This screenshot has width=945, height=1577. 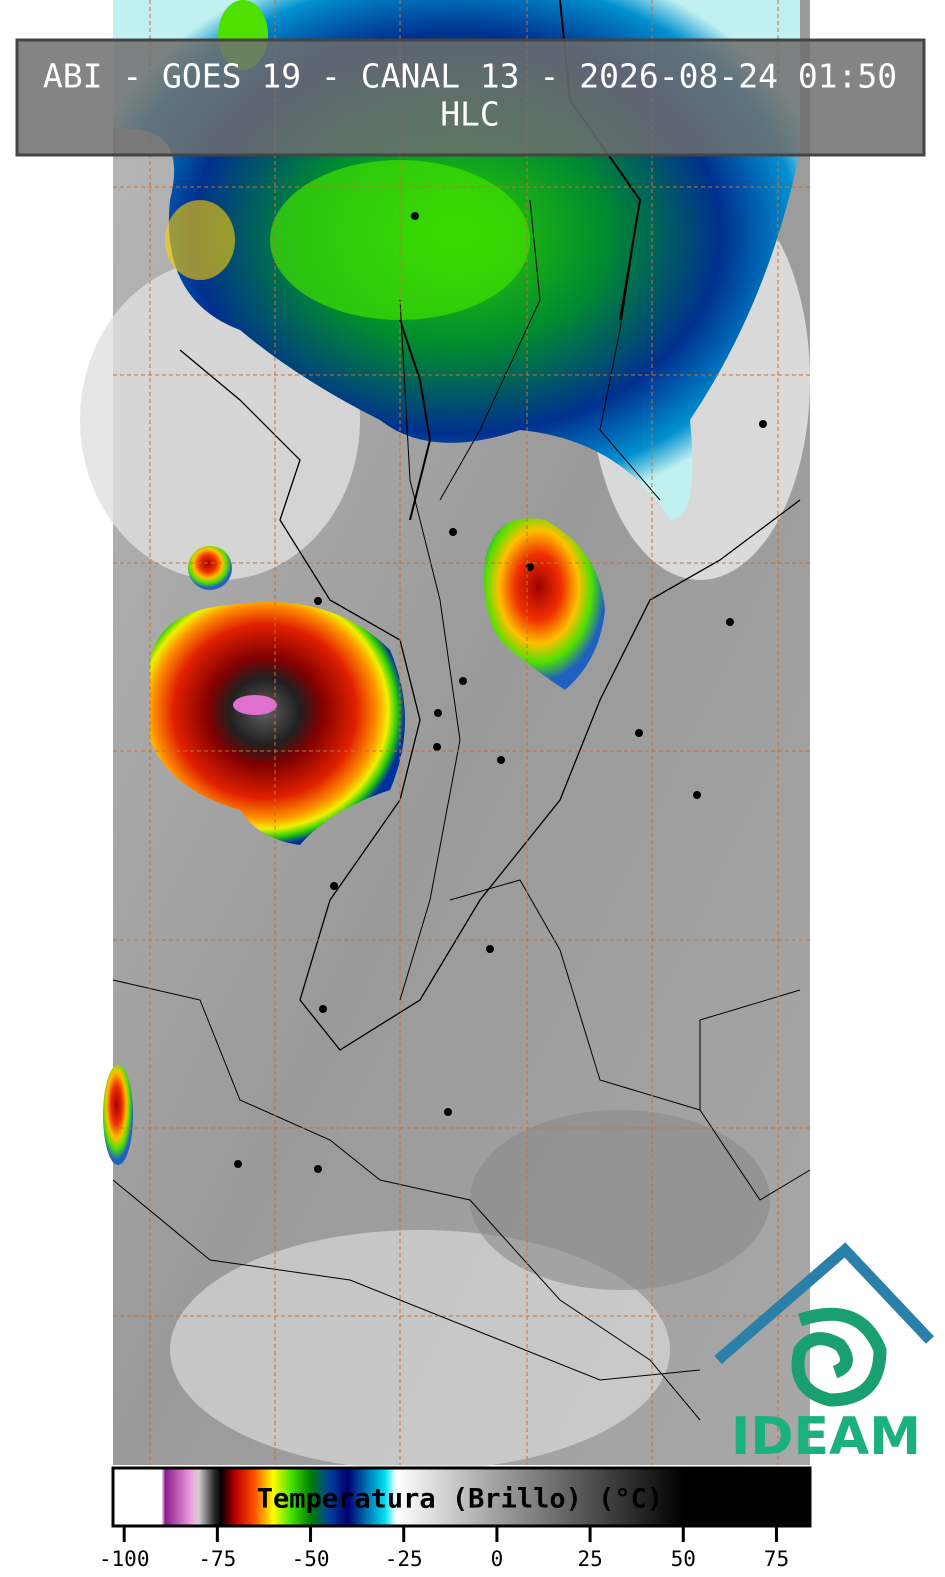 I want to click on logo-text: IDEAM, so click(x=826, y=1437).